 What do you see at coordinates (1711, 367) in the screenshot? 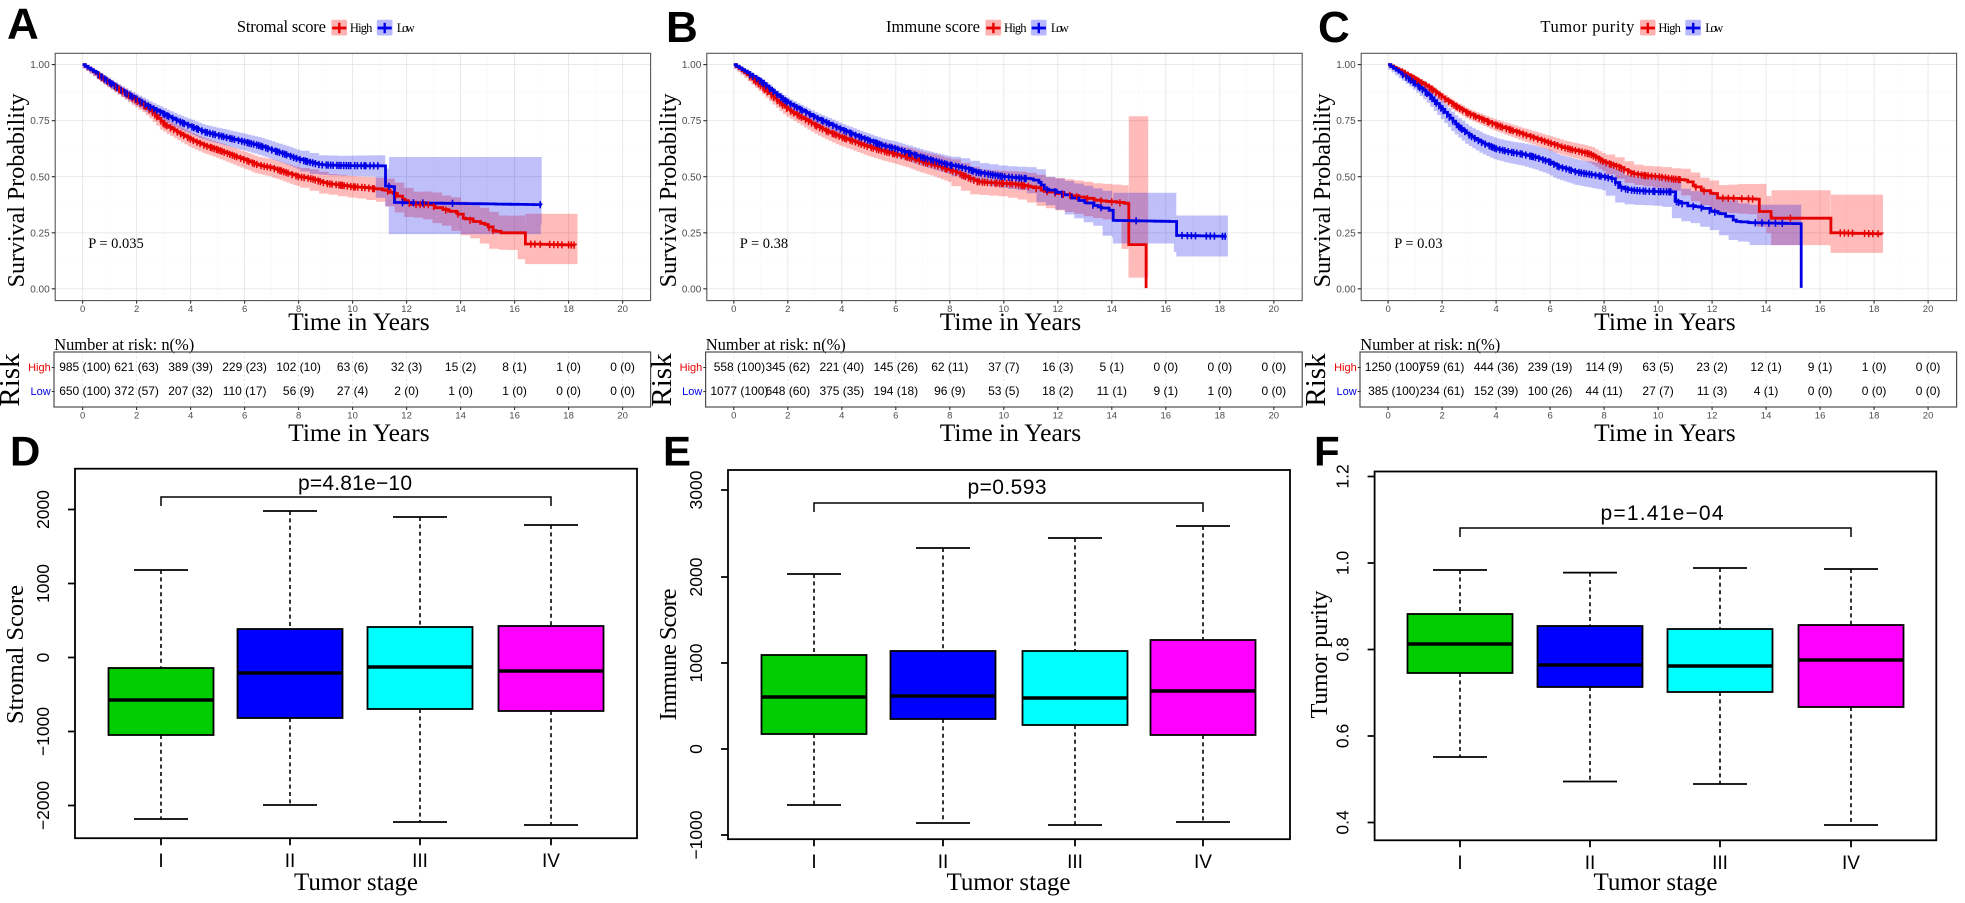
I see `svg-text: 23 (2)` at bounding box center [1711, 367].